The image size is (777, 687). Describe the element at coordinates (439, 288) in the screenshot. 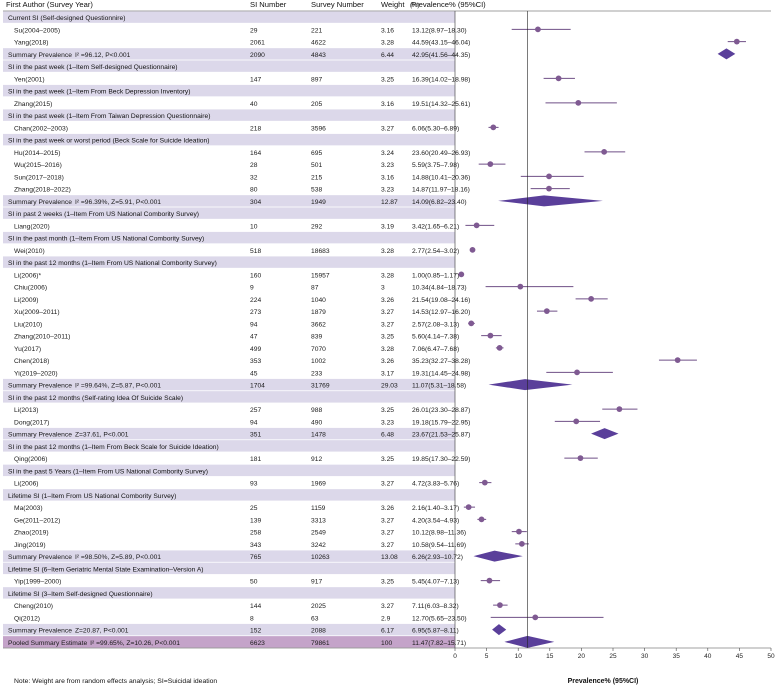

I see `prevalence-ci-cell: 10.34(4.84–18.73)` at that location.